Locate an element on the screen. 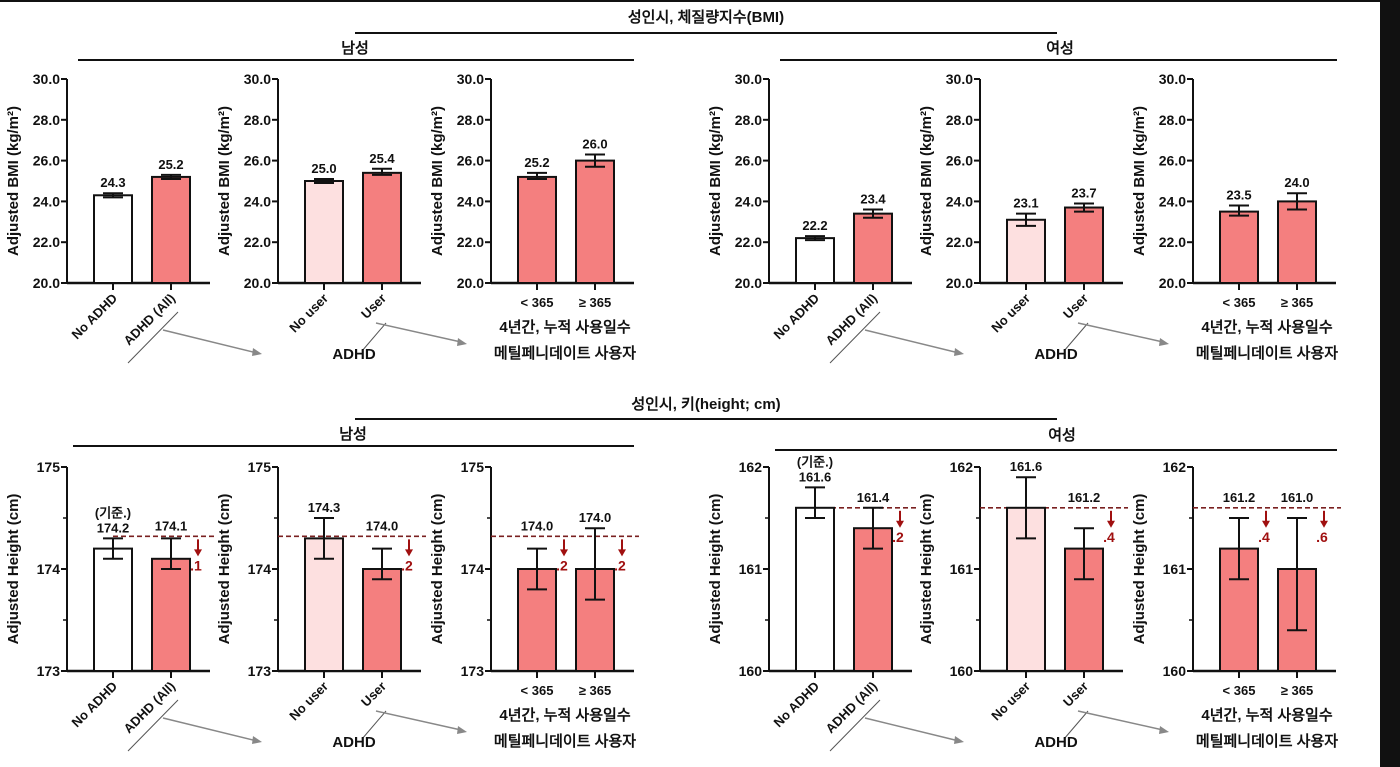 Image resolution: width=1400 pixels, height=767 pixels. value-label: 24.3 is located at coordinates (112, 182).